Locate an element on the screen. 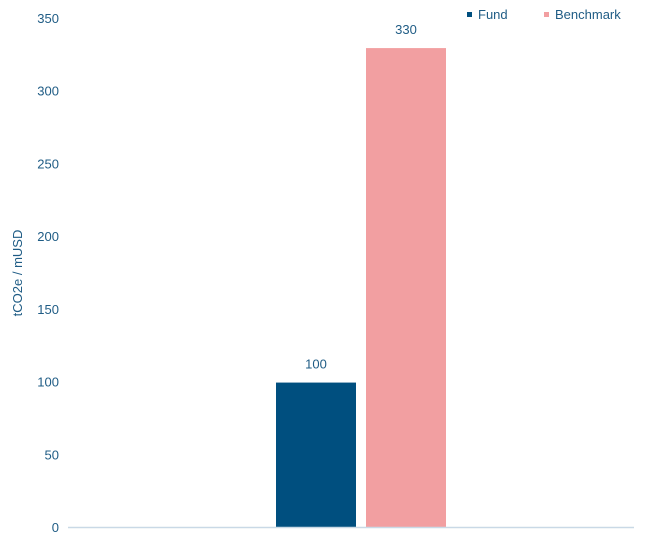 The width and height of the screenshot is (649, 538). legend-swatch-benchmark is located at coordinates (546, 14).